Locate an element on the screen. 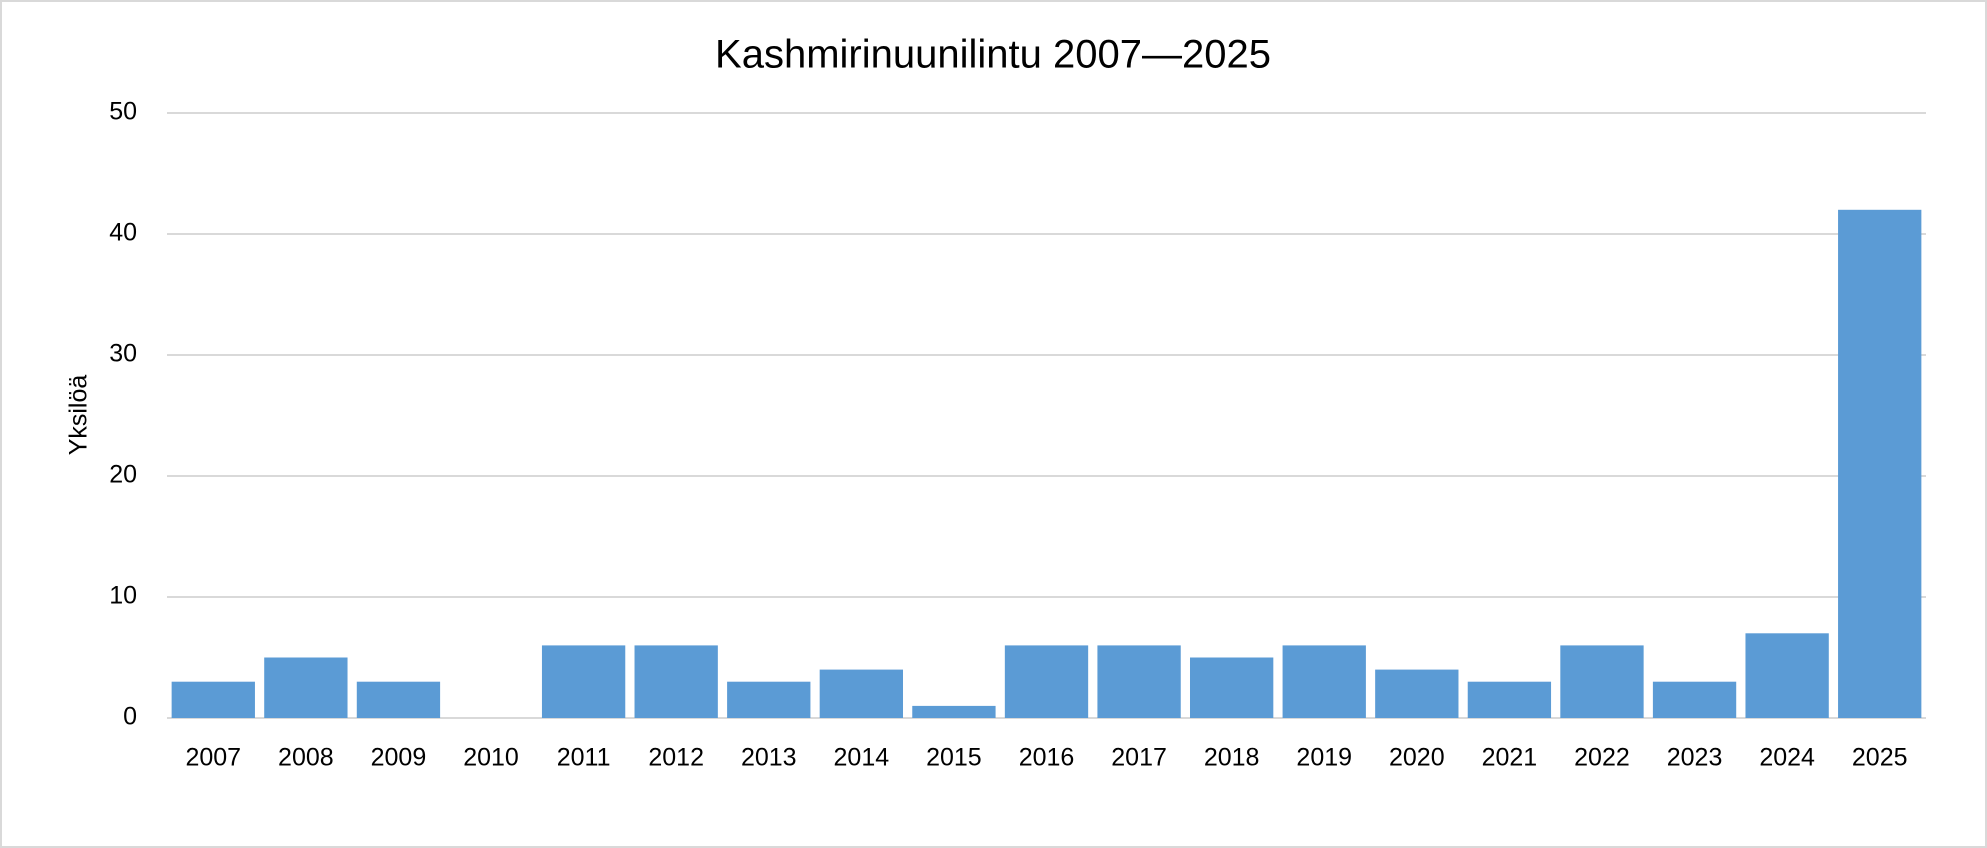 This screenshot has height=848, width=1987. x-tick-label: 2019 is located at coordinates (1324, 758).